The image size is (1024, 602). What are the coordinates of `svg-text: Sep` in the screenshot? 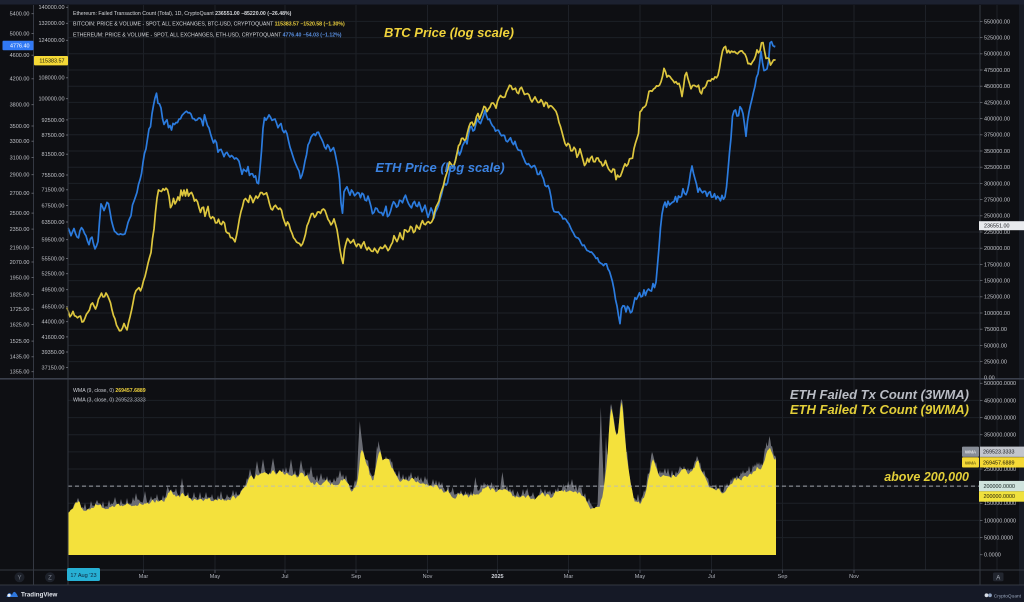 It's located at (783, 577).